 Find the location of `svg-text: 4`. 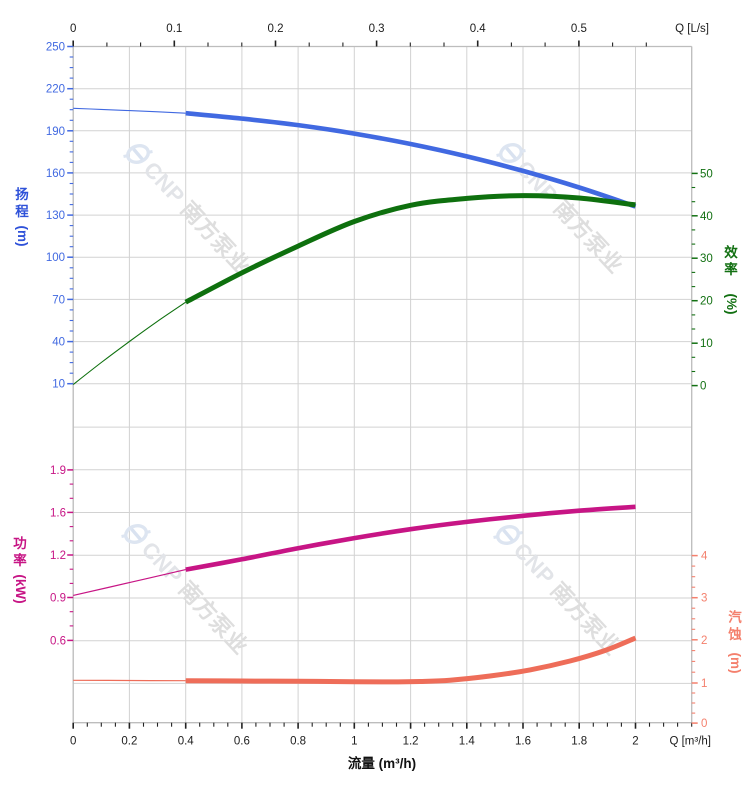

svg-text: 4 is located at coordinates (704, 557).